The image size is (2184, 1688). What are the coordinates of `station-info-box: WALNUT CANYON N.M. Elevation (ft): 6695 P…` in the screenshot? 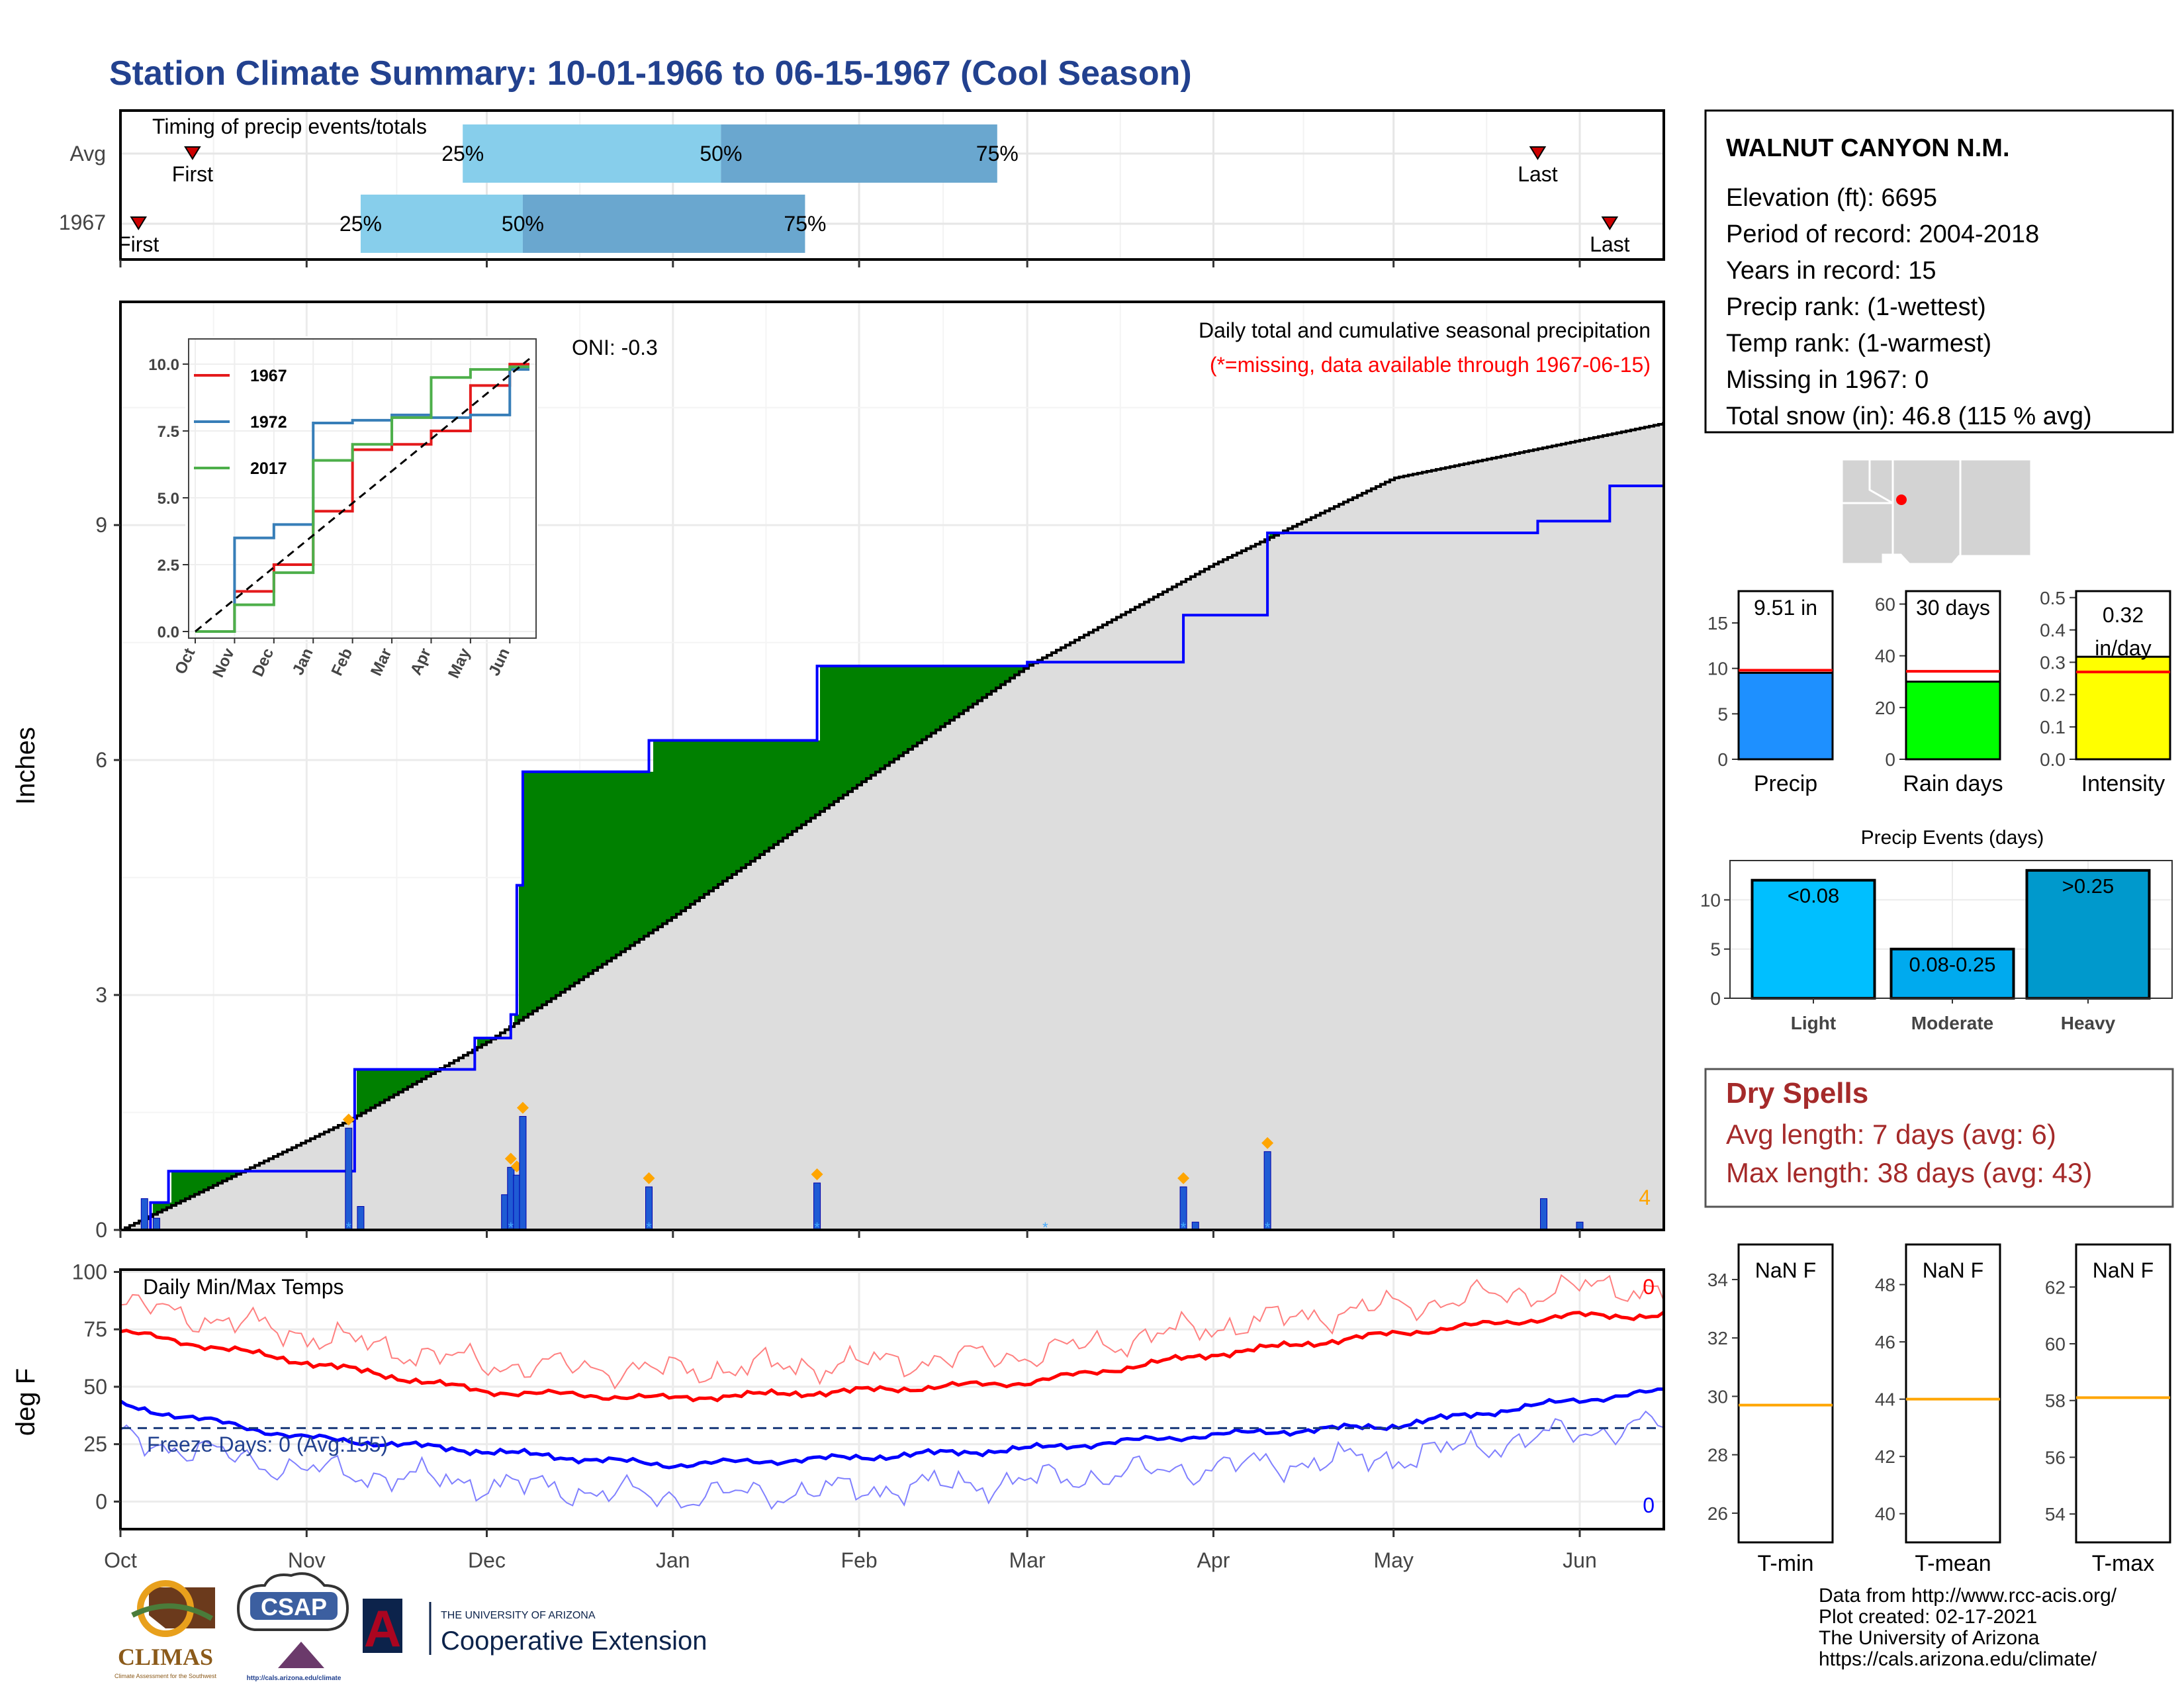 It's located at (1939, 271).